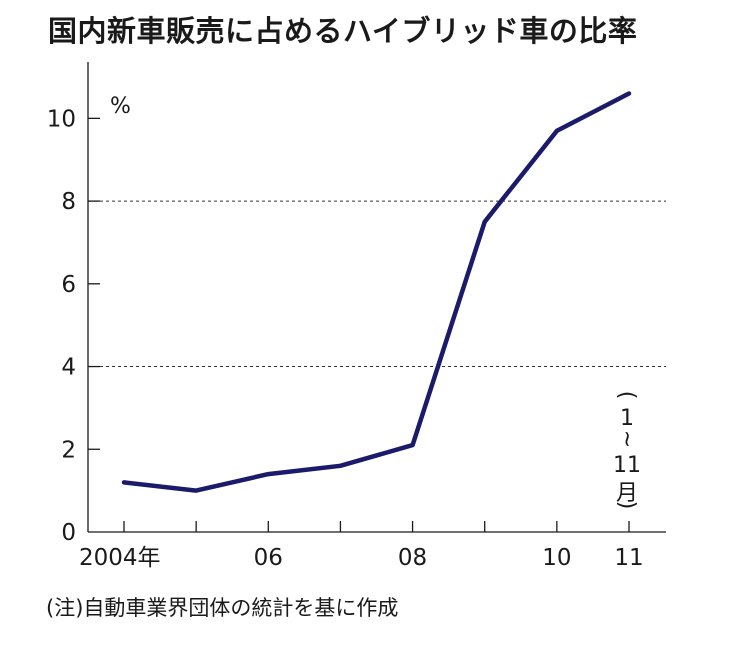  What do you see at coordinates (73, 326) in the screenshot?
I see `y-ticks: 0 2 4 6 8 10` at bounding box center [73, 326].